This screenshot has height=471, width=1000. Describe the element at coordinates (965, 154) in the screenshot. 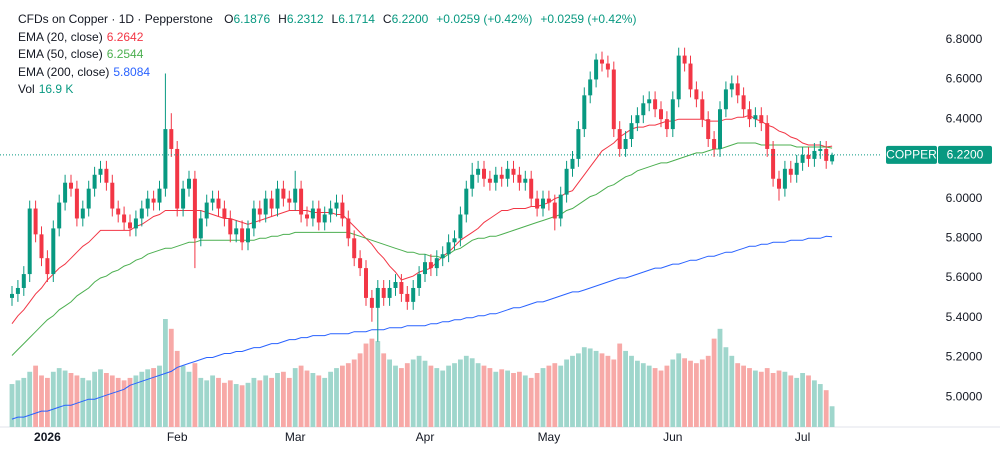

I see `price-badge` at that location.